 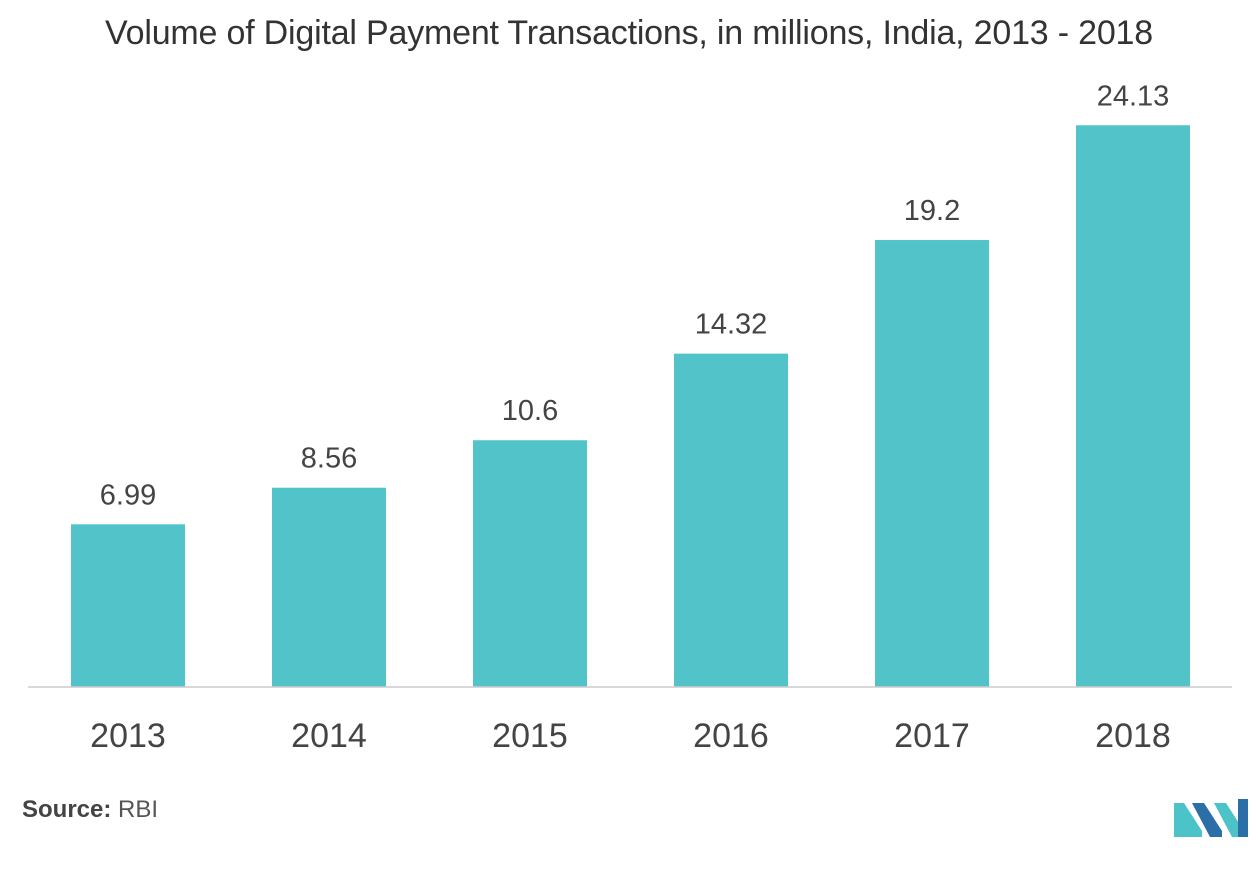 I want to click on value-label-2016: 14.32, so click(x=731, y=325).